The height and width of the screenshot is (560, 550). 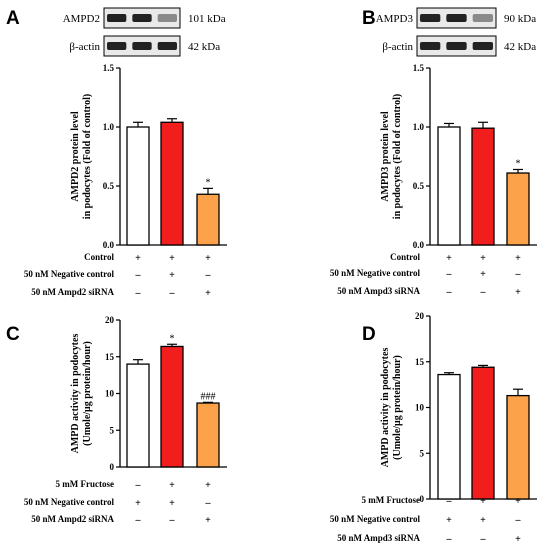 What do you see at coordinates (385, 156) in the screenshot?
I see `y-axis-label-line: AMPD3 protein level` at bounding box center [385, 156].